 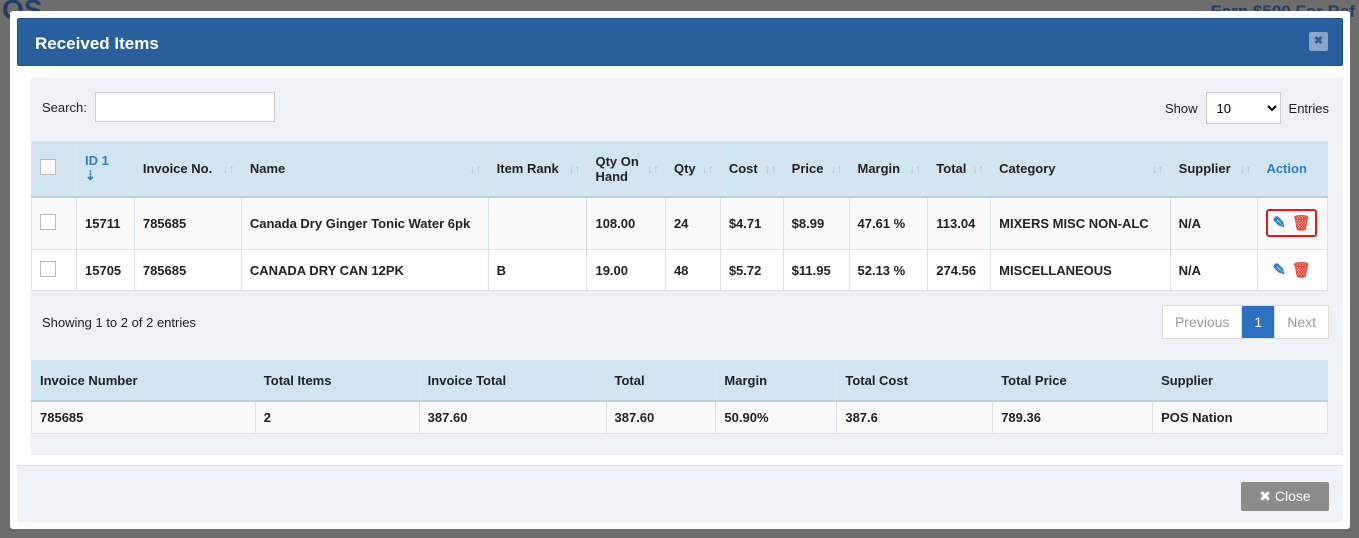 What do you see at coordinates (888, 270) in the screenshot?
I see `cell-margin: 52.13 %` at bounding box center [888, 270].